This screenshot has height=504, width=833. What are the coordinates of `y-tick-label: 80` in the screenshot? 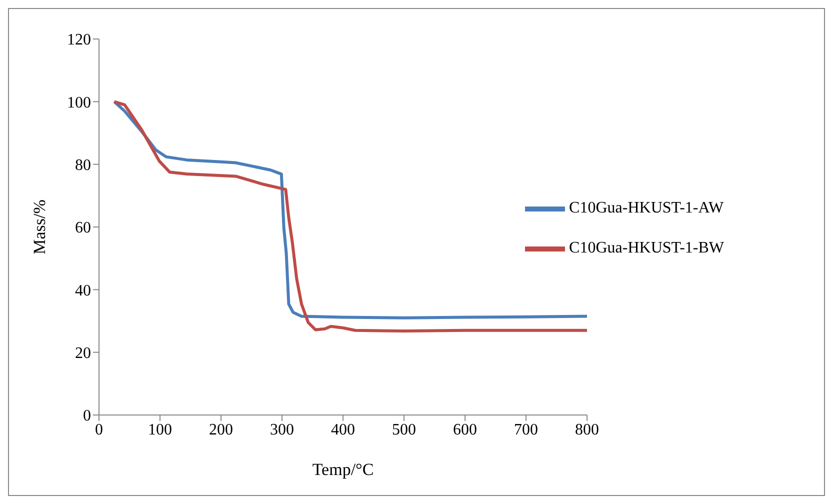 It's located at (83, 165).